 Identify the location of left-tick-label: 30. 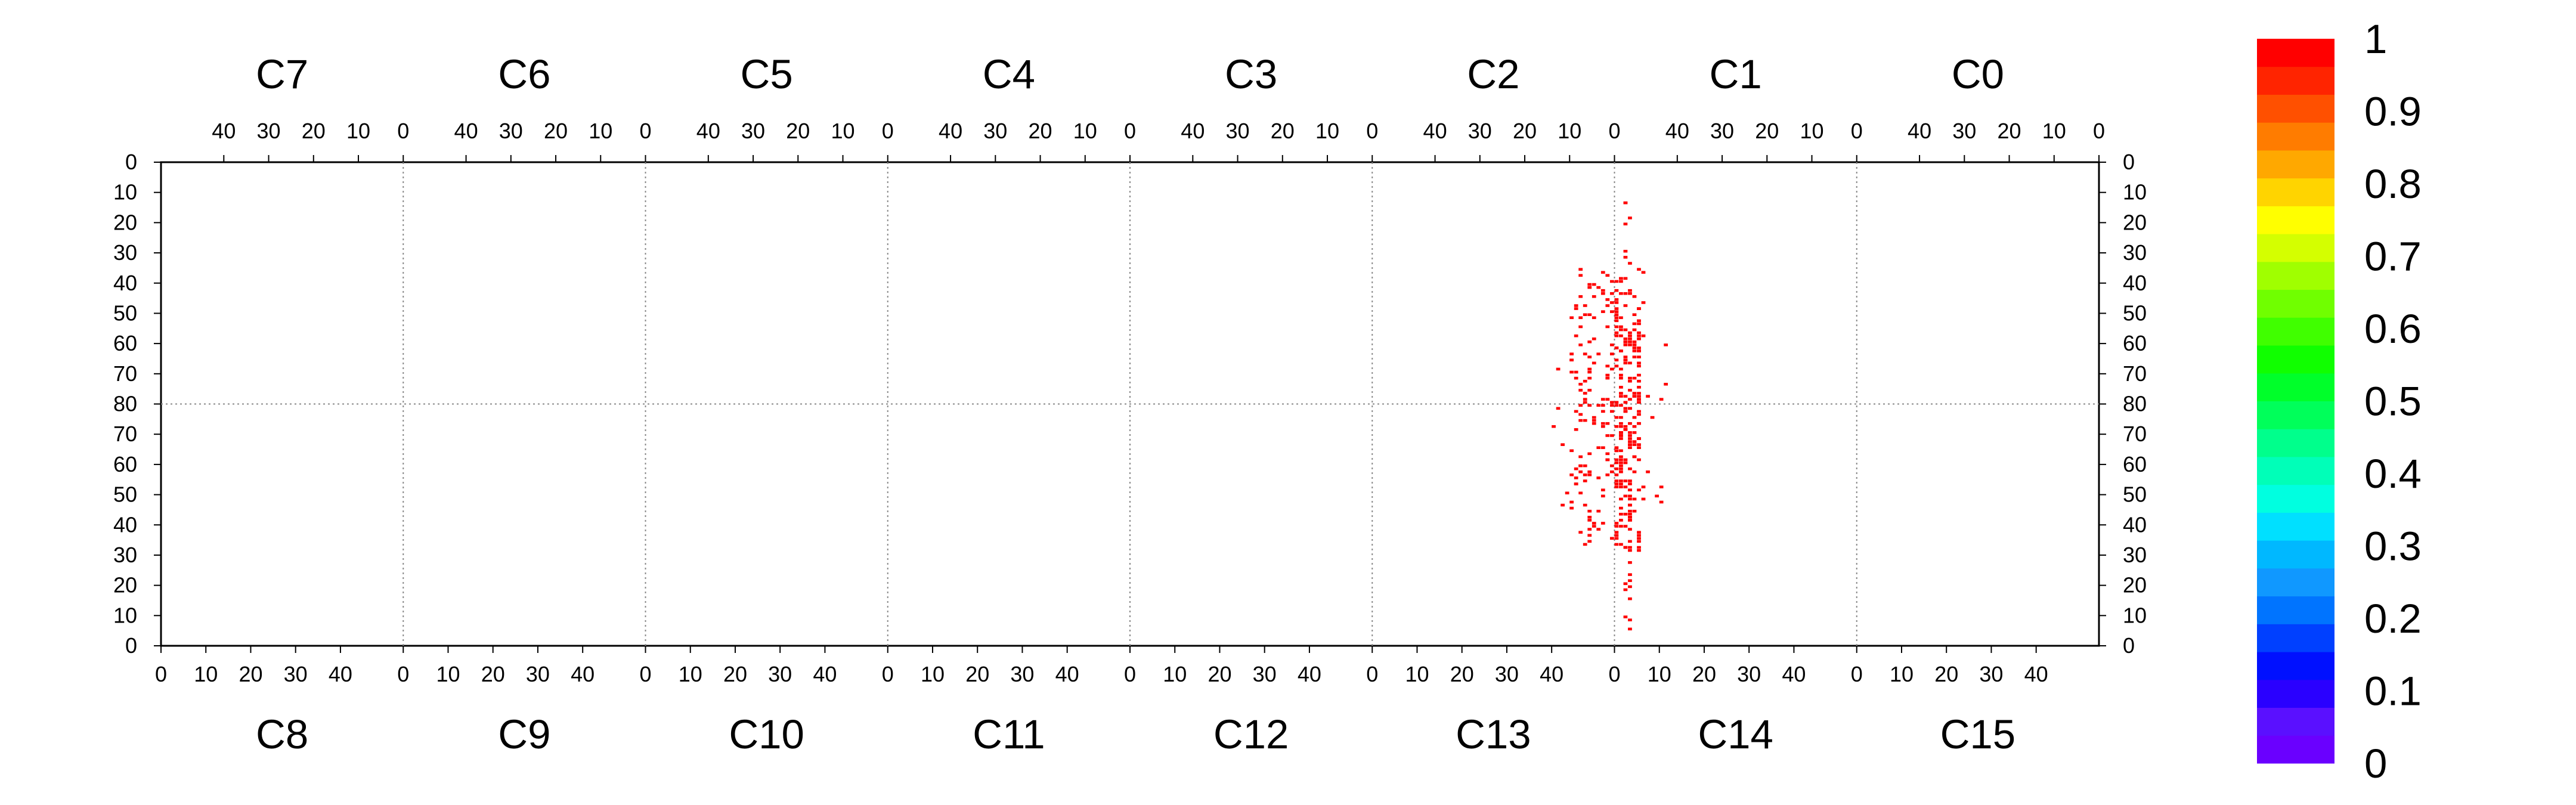
(125, 555).